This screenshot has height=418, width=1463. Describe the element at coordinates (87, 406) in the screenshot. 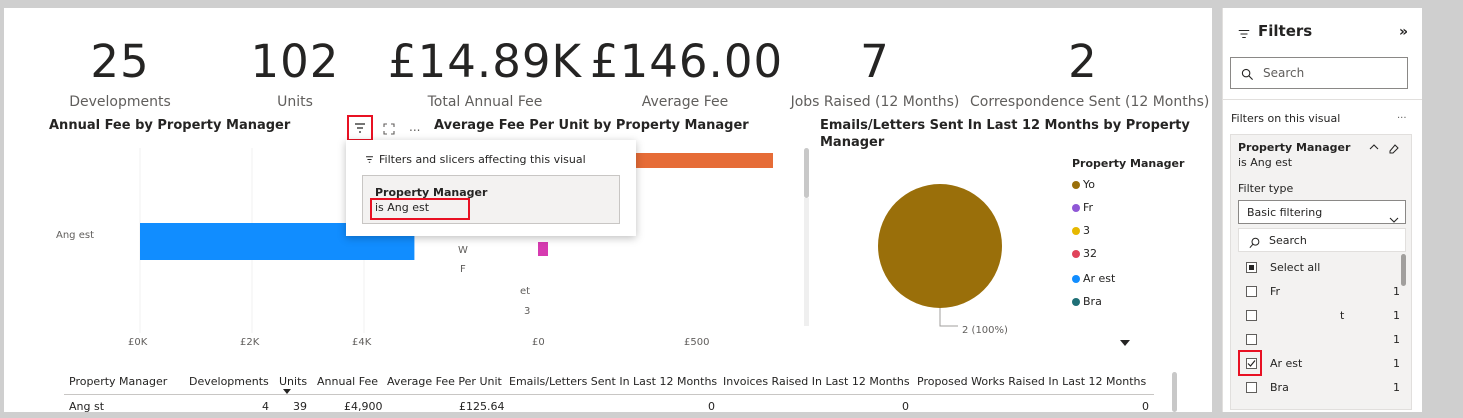

I see `table-cell: Ang st` at that location.